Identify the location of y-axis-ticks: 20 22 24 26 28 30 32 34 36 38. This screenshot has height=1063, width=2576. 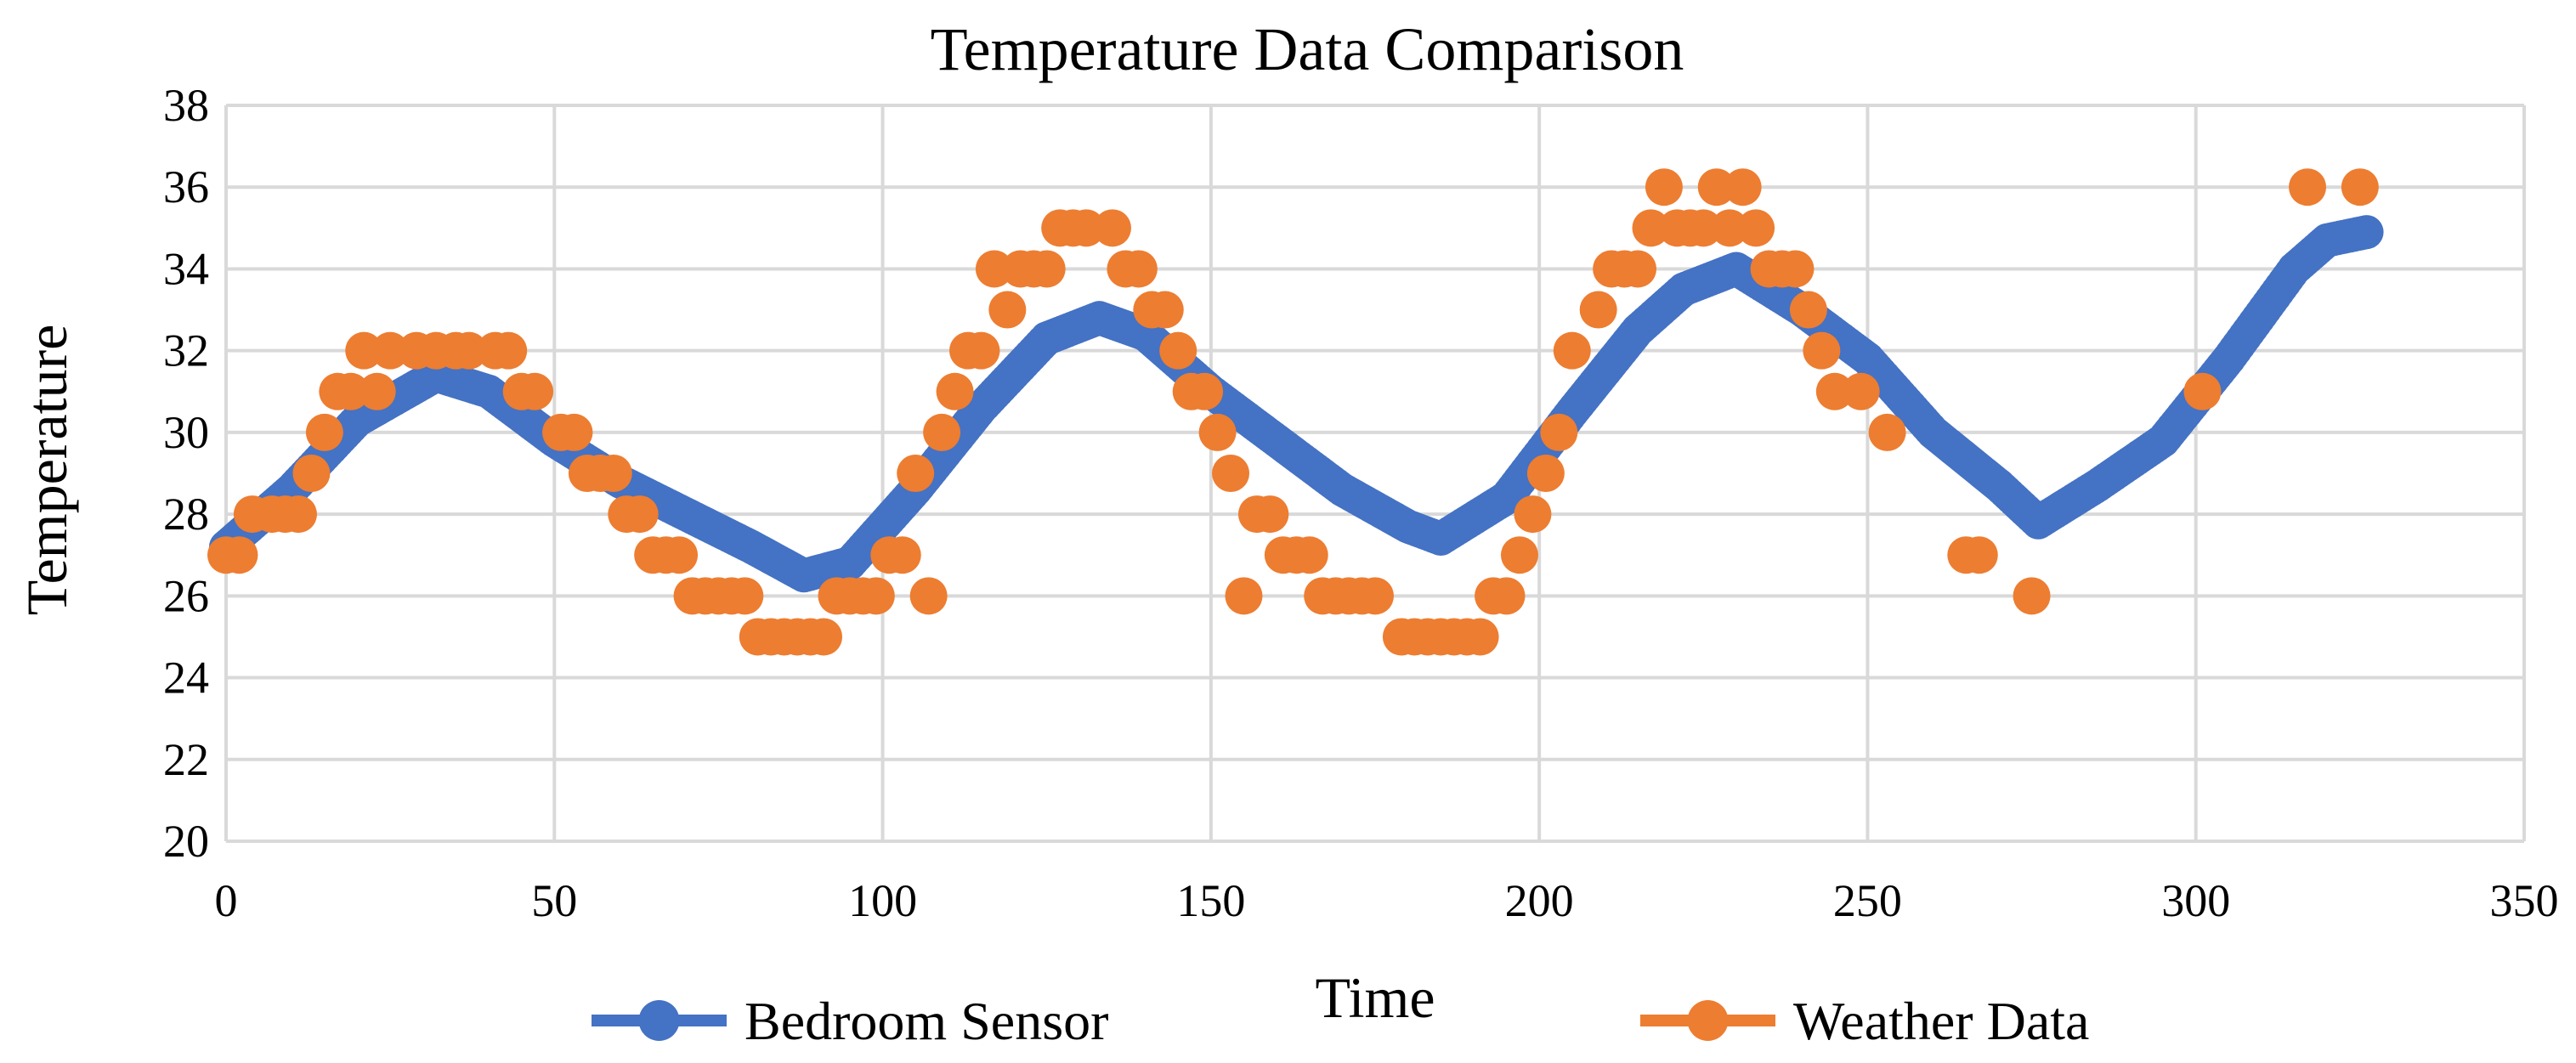
(186, 473).